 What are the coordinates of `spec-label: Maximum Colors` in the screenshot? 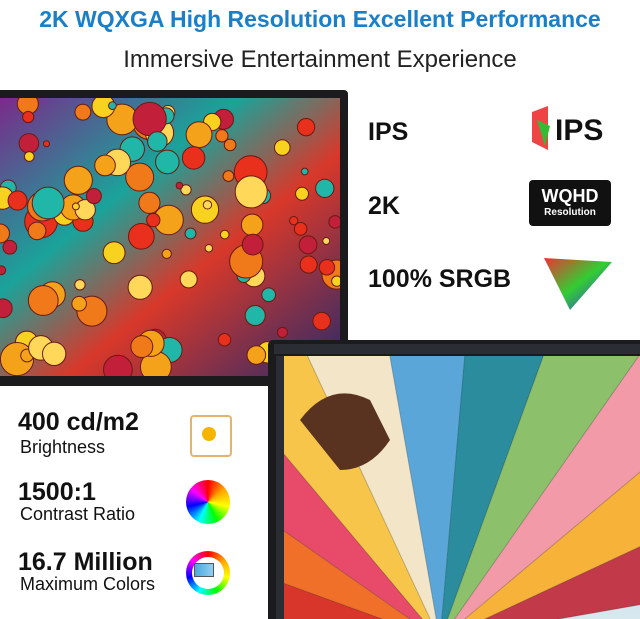 It's located at (88, 584).